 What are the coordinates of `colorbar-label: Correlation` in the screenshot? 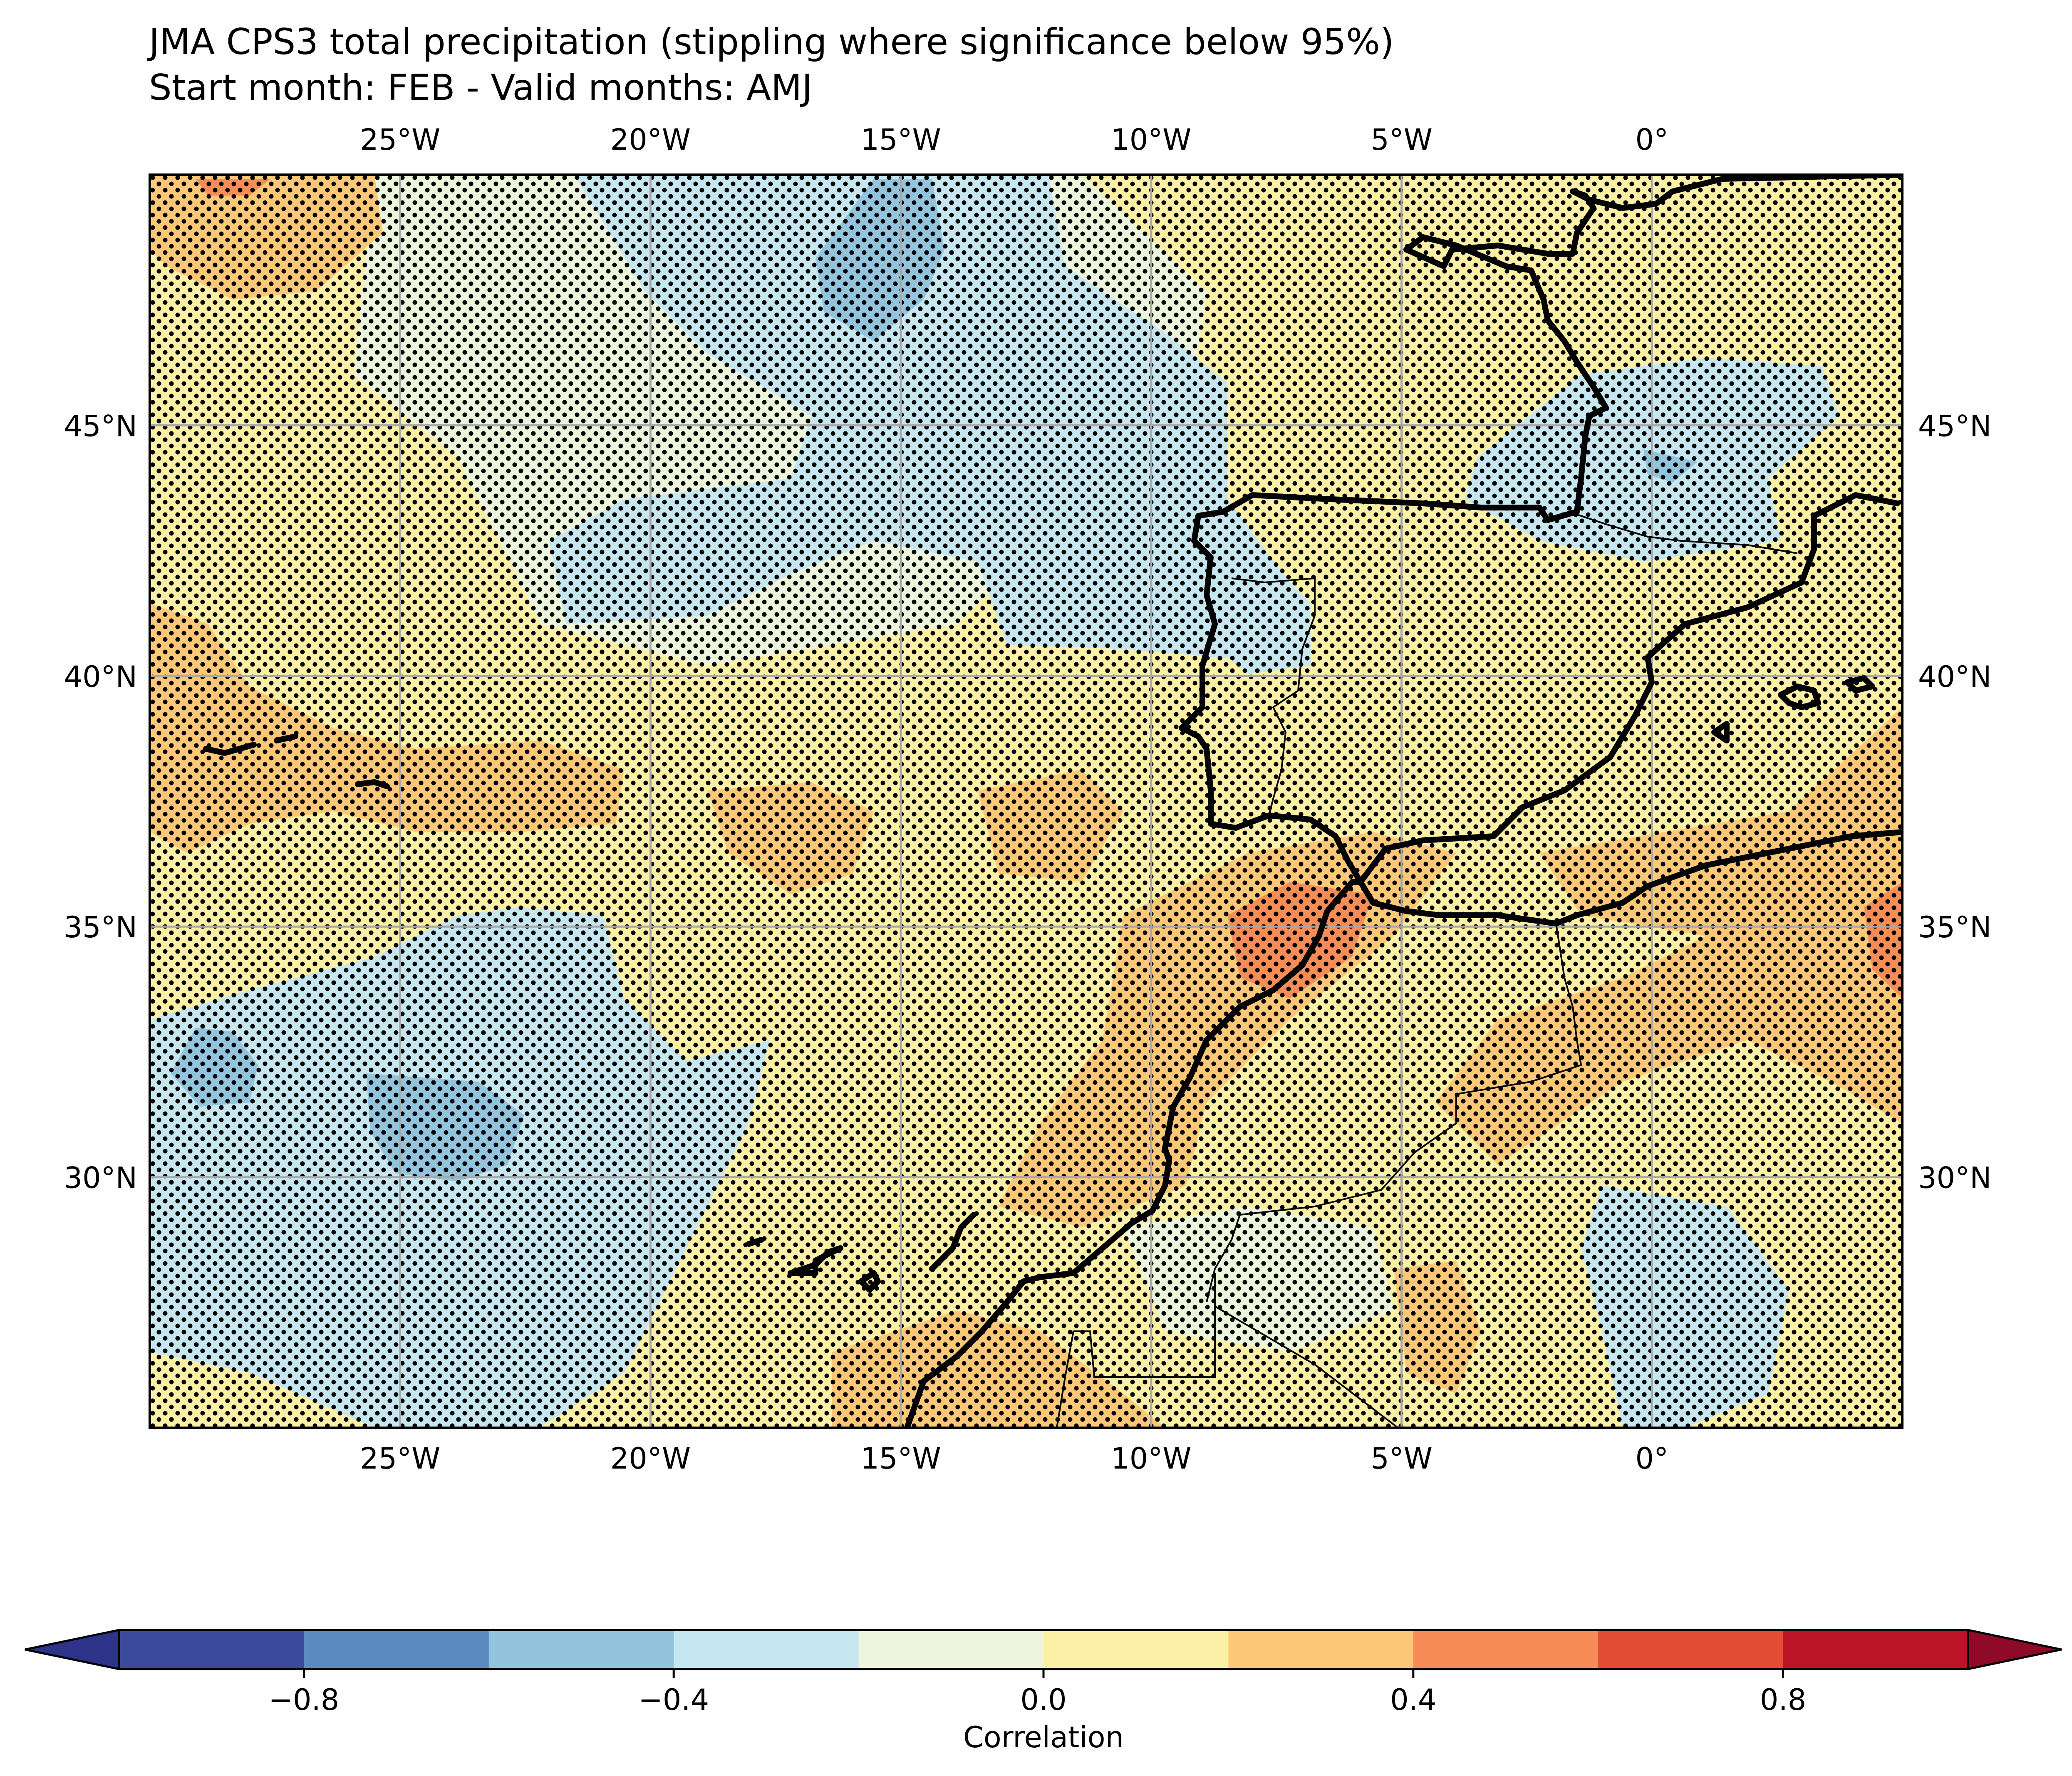 It's located at (1043, 1737).